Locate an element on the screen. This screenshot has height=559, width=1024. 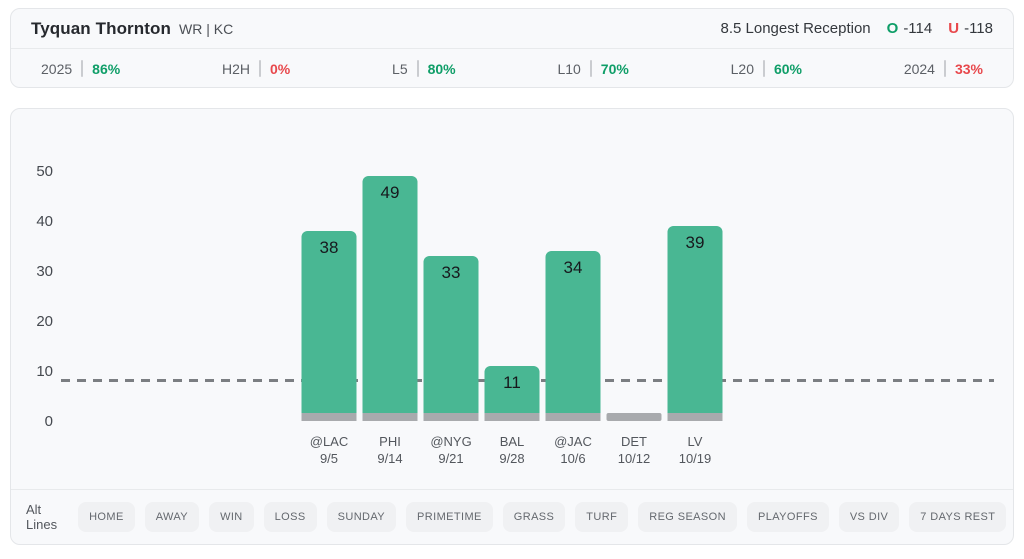
split-l20: L20 60% is located at coordinates (766, 68).